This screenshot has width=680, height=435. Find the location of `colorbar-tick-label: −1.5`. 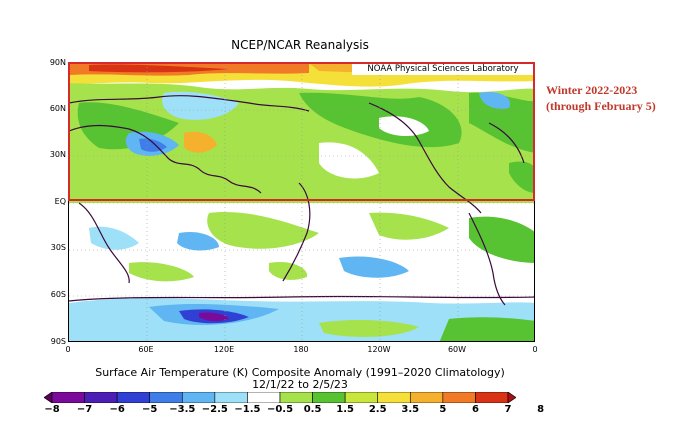

colorbar-tick-label: −1.5 is located at coordinates (247, 409).